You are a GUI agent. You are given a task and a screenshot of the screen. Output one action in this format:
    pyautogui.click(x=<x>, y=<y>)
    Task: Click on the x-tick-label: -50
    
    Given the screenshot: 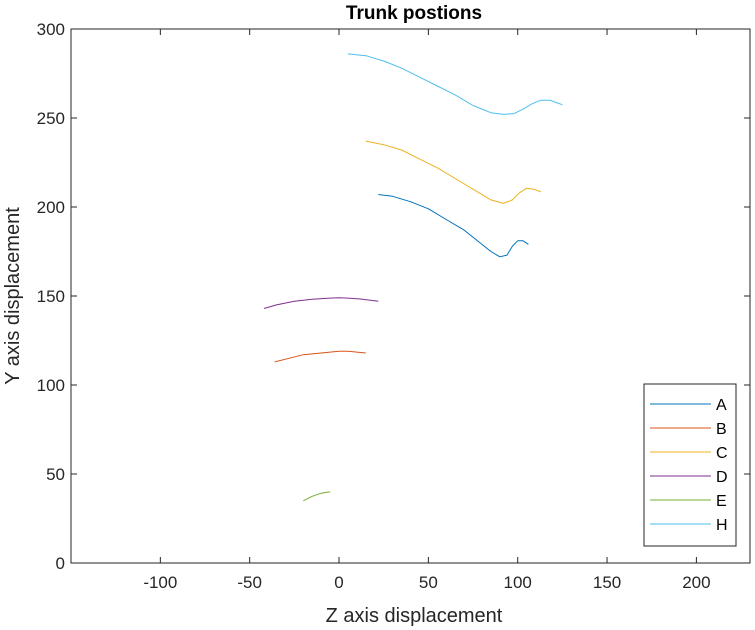 What is the action you would take?
    pyautogui.click(x=249, y=582)
    